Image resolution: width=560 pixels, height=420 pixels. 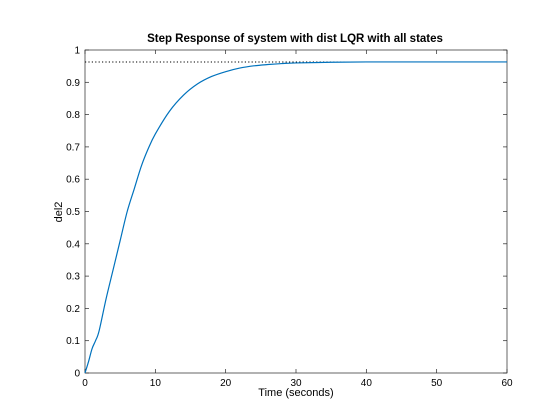 What do you see at coordinates (73, 244) in the screenshot?
I see `y-tick-label: 0.4` at bounding box center [73, 244].